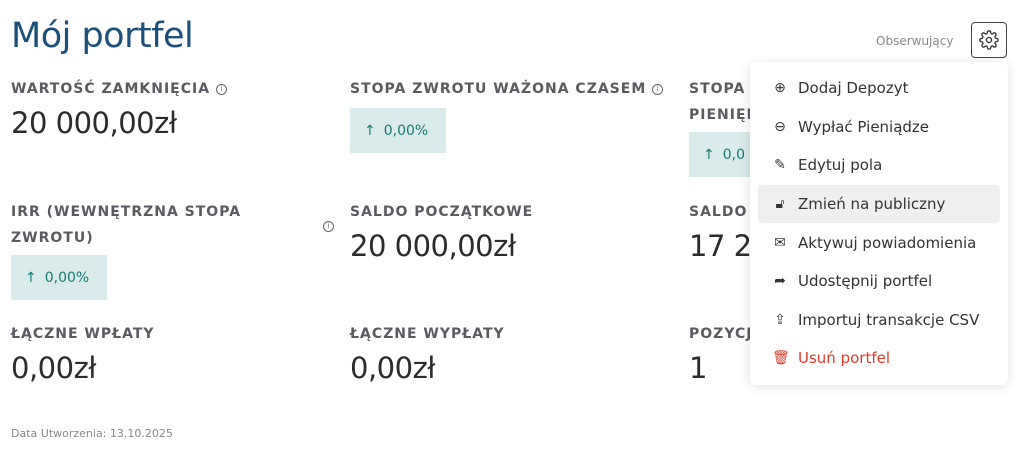 The height and width of the screenshot is (464, 1024). Describe the element at coordinates (92, 433) in the screenshot. I see `created-date: Data Utworzenia: 13.10.2025` at that location.